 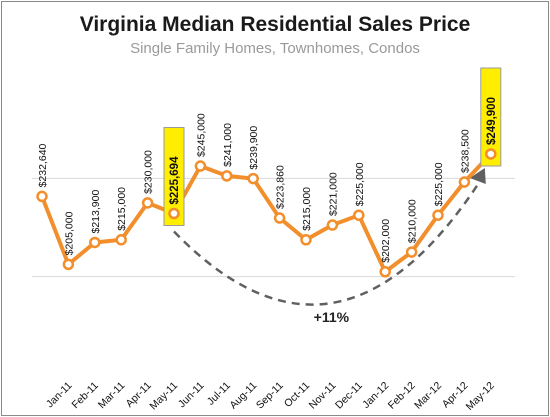 I want to click on data-label: $230,000, so click(x=149, y=172).